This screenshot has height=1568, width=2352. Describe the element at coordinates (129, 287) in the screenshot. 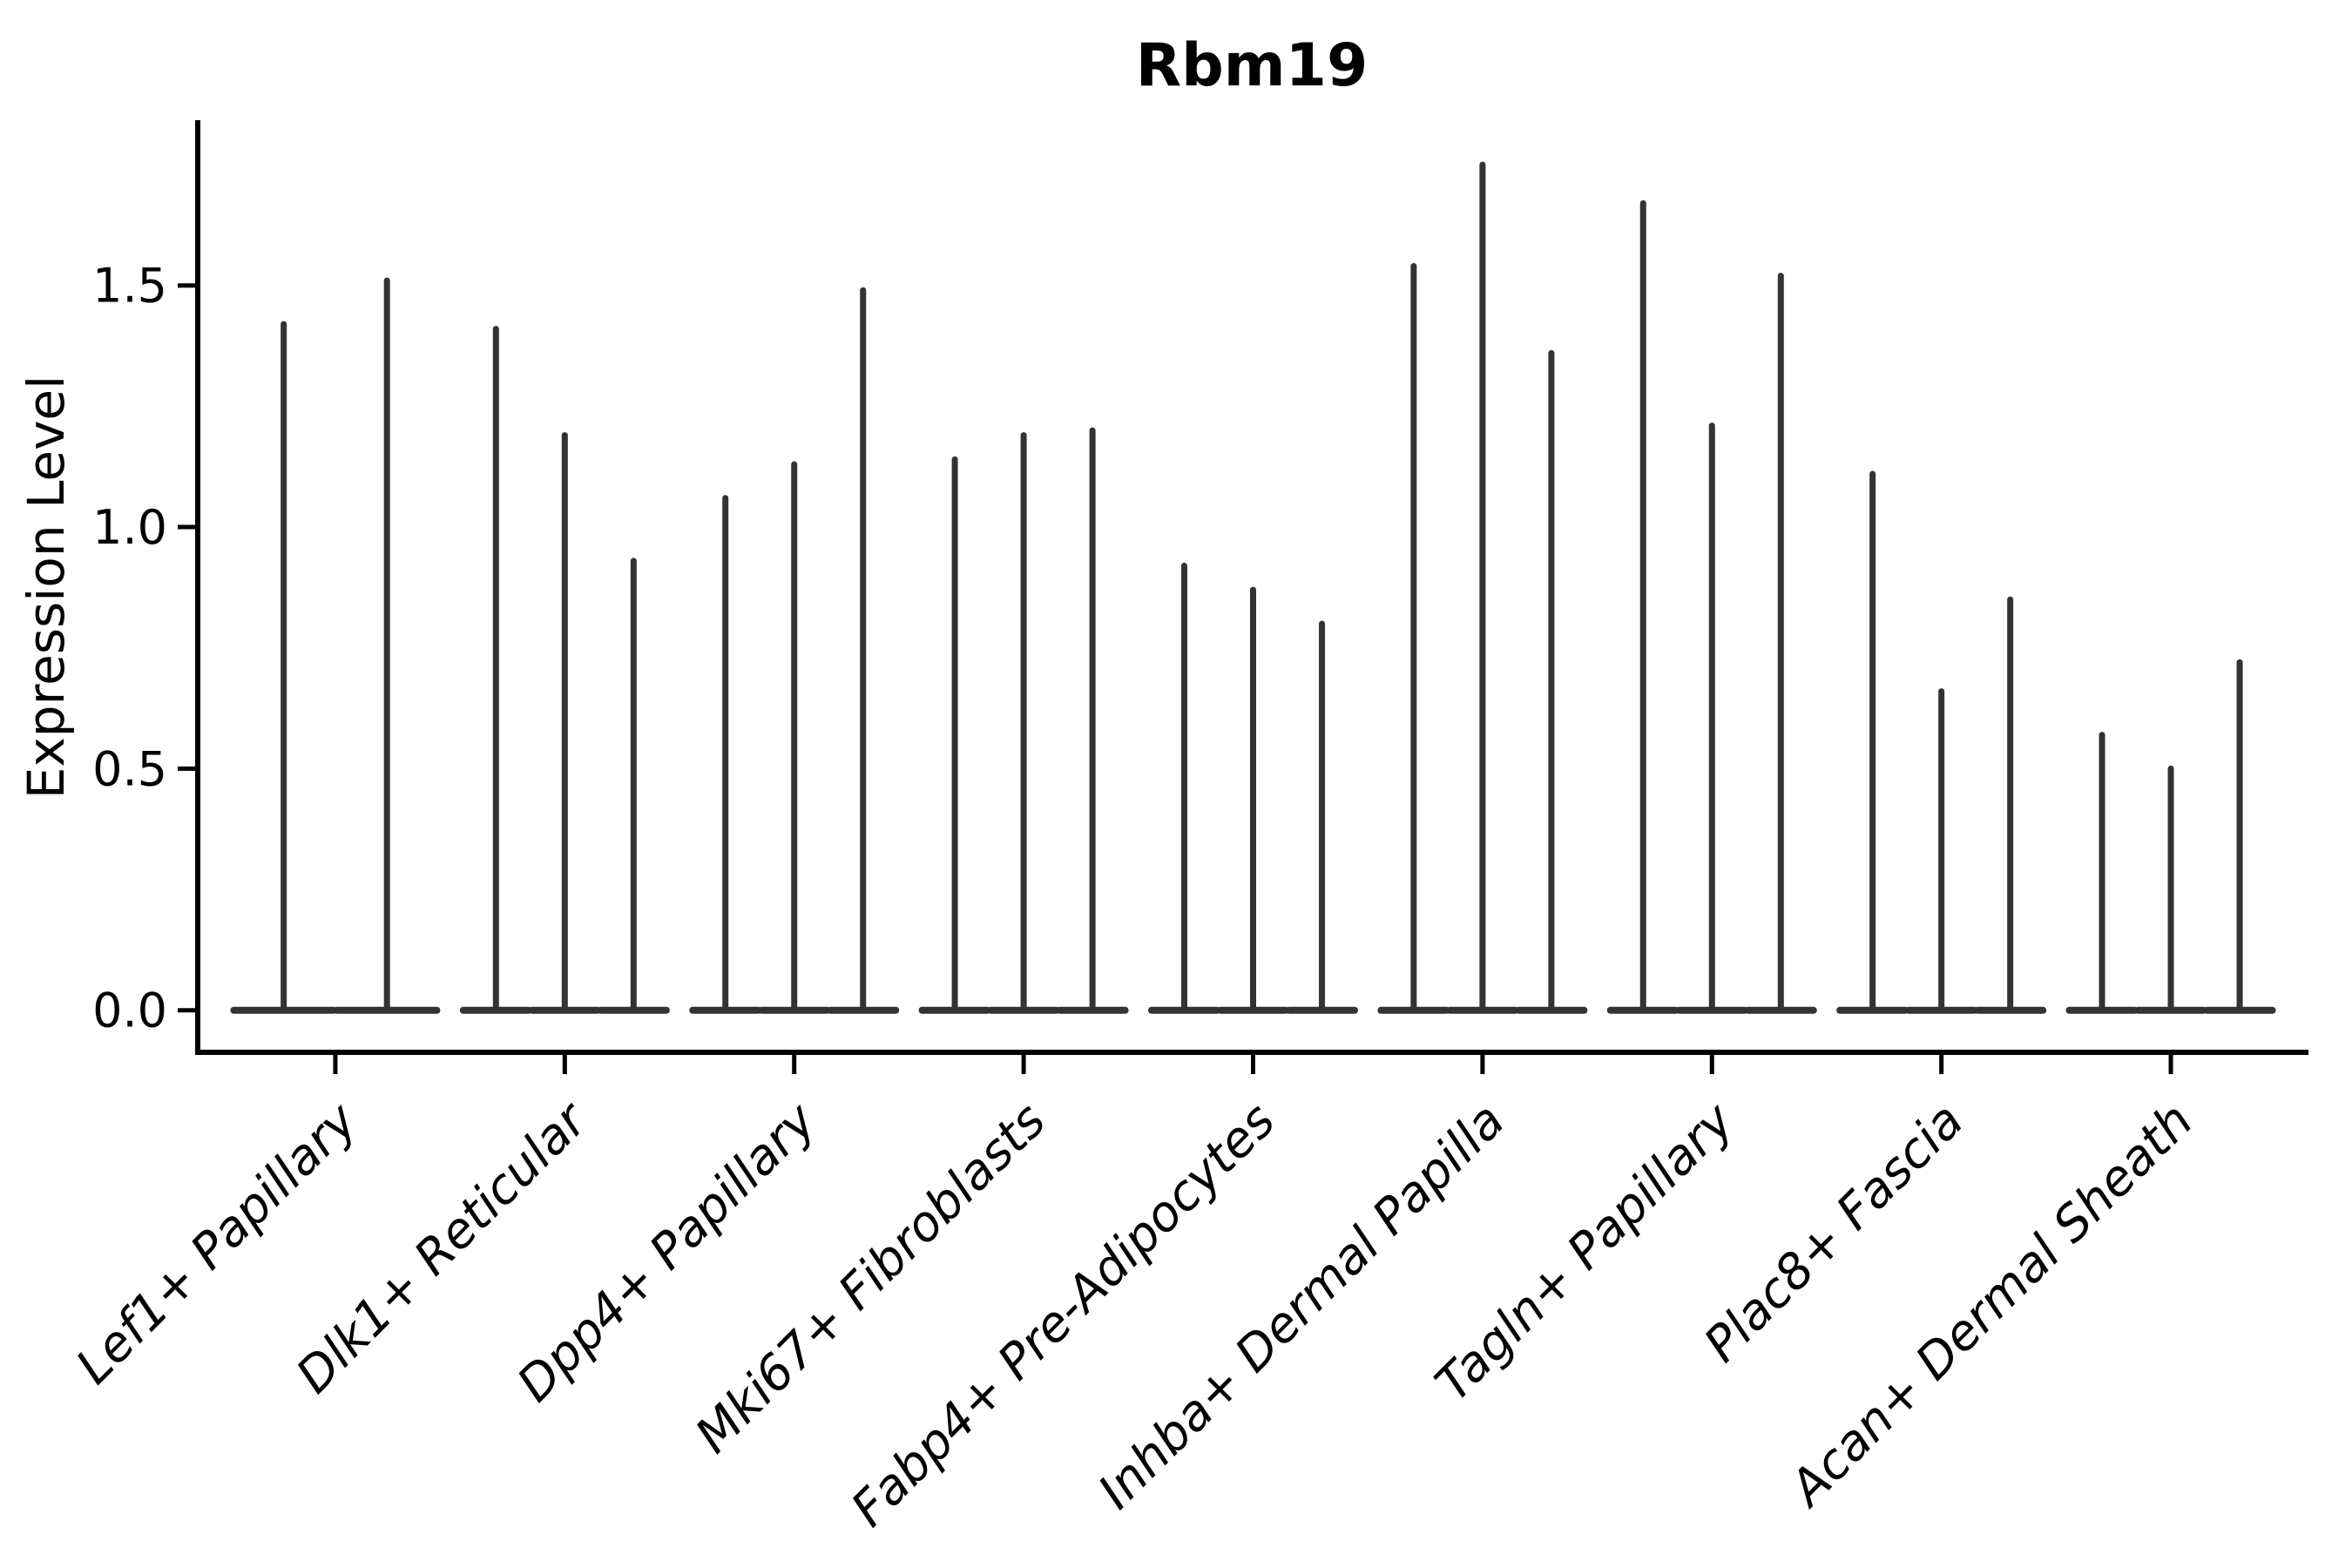

I see `y-tick-label: 1.5` at that location.